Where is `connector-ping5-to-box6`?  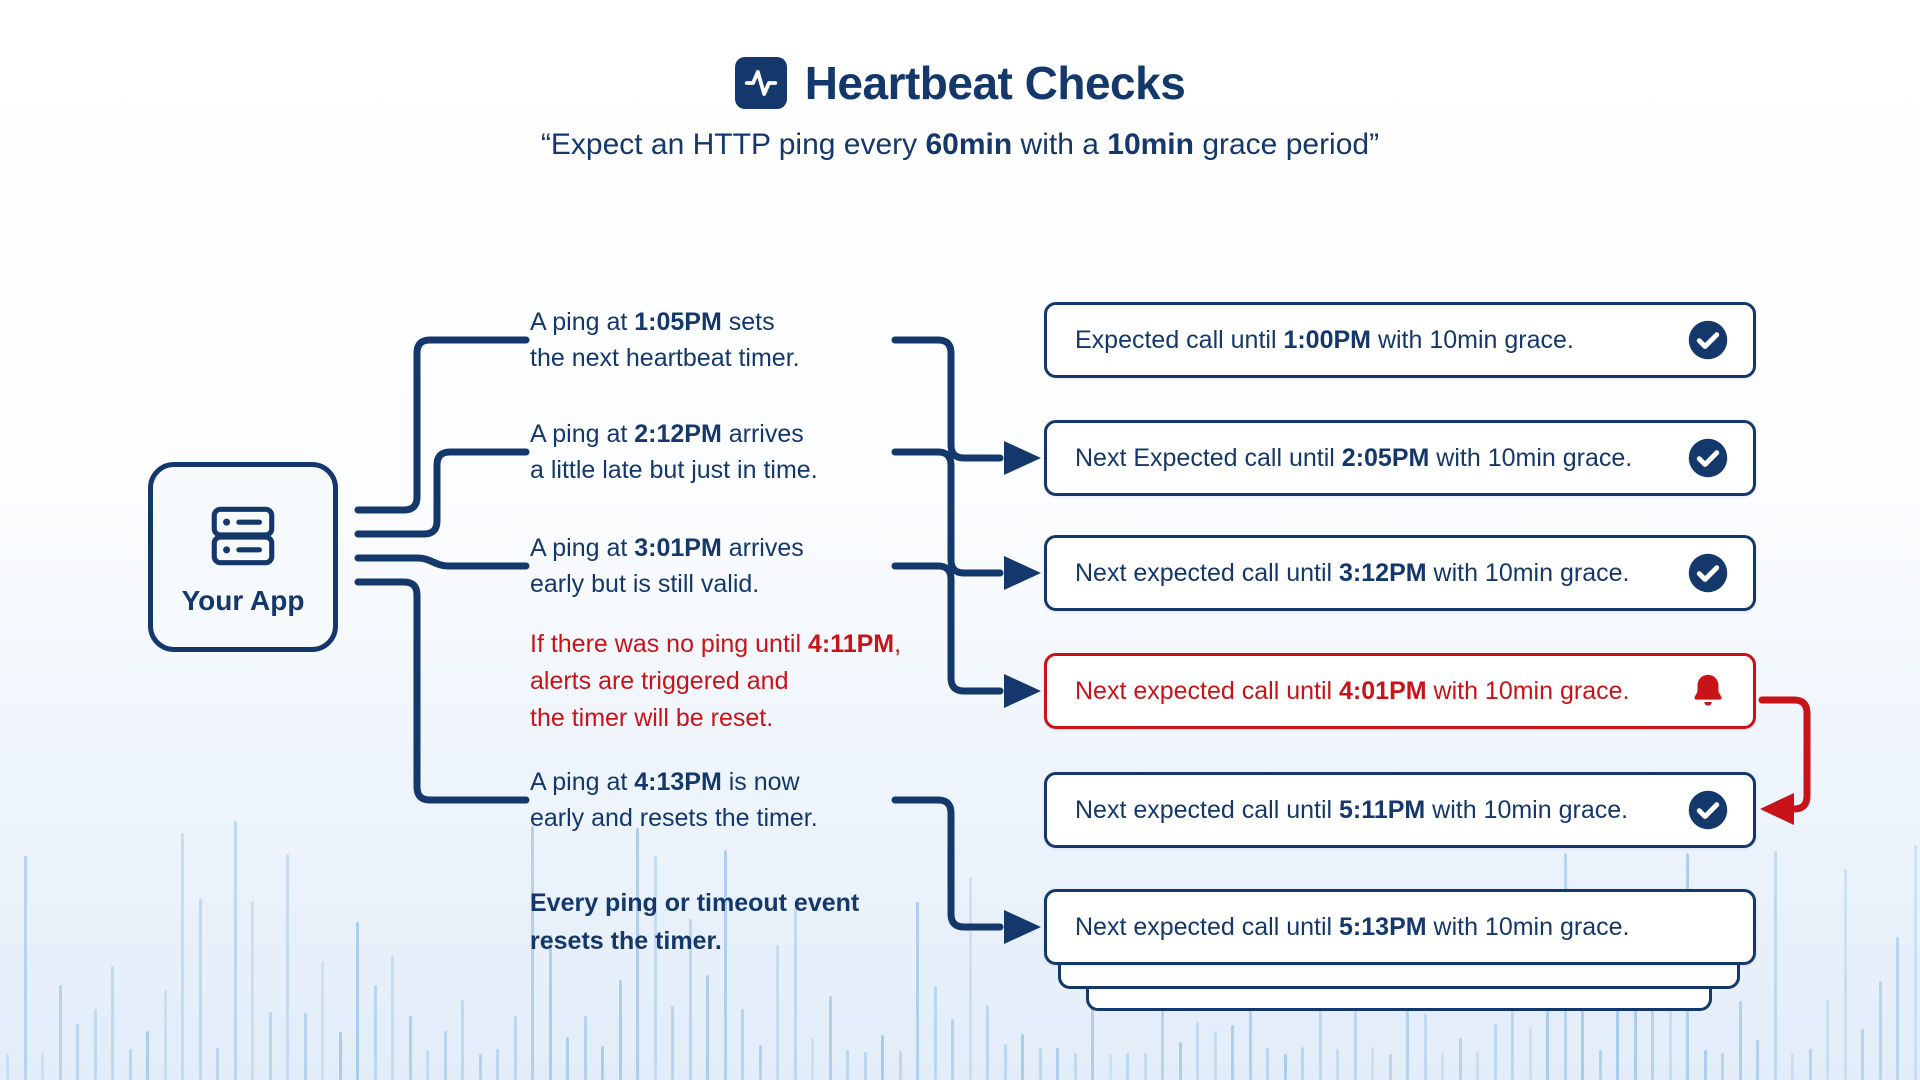 connector-ping5-to-box6 is located at coordinates (947, 863).